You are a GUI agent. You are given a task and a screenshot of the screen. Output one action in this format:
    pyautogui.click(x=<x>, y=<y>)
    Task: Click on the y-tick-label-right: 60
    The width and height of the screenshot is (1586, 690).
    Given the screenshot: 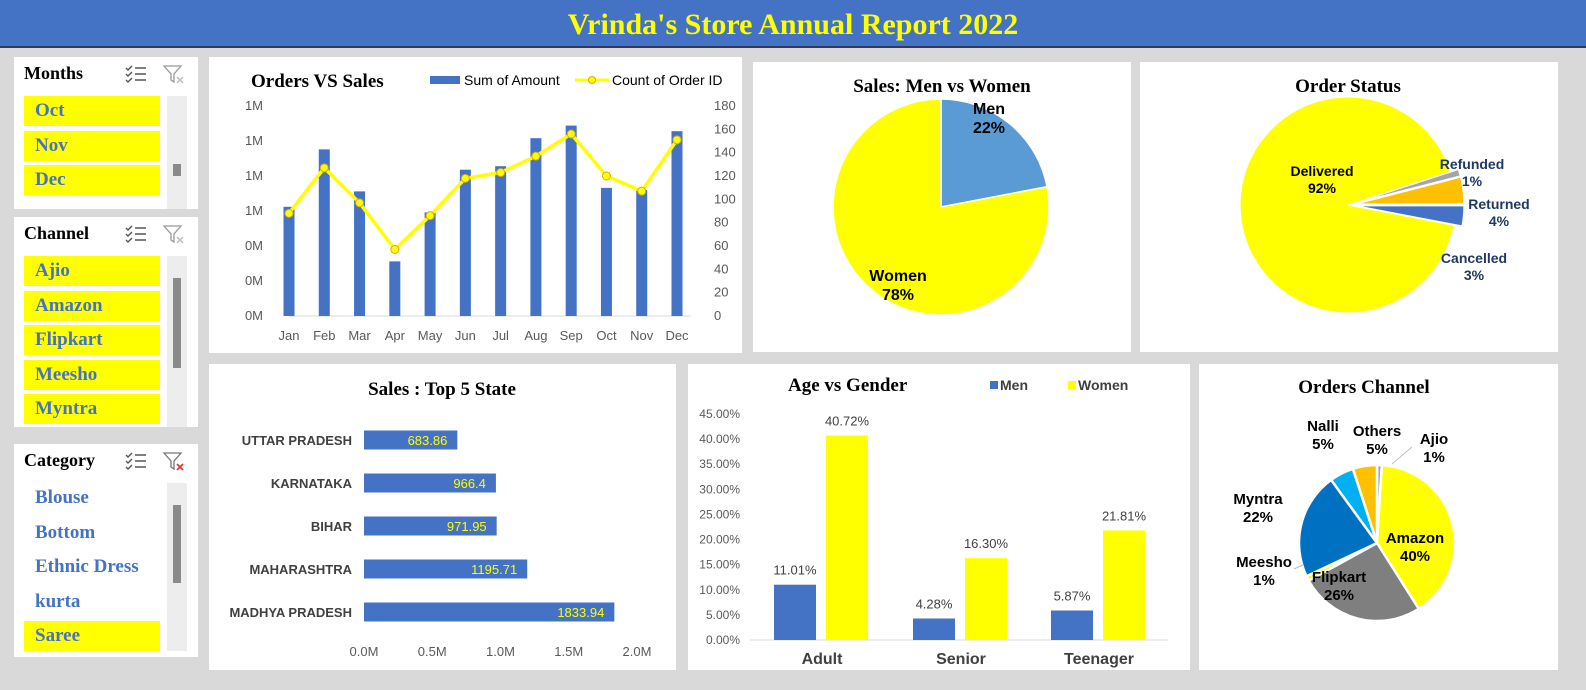 What is the action you would take?
    pyautogui.click(x=721, y=245)
    